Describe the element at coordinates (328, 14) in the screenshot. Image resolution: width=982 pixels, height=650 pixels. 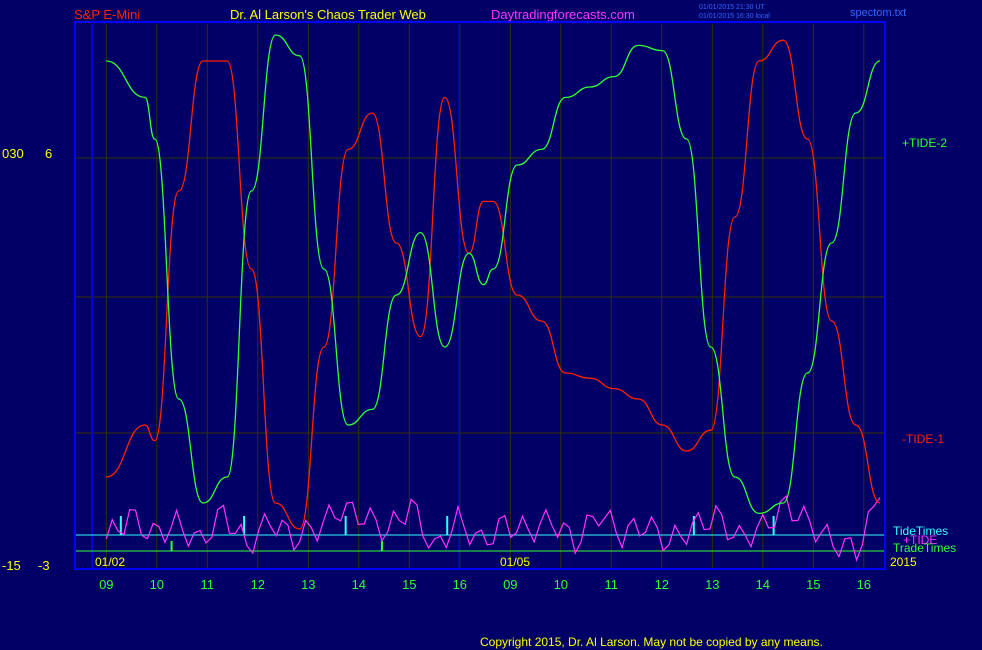
I see `site-title: Dr. Al Larson's Chaos Trader Web` at that location.